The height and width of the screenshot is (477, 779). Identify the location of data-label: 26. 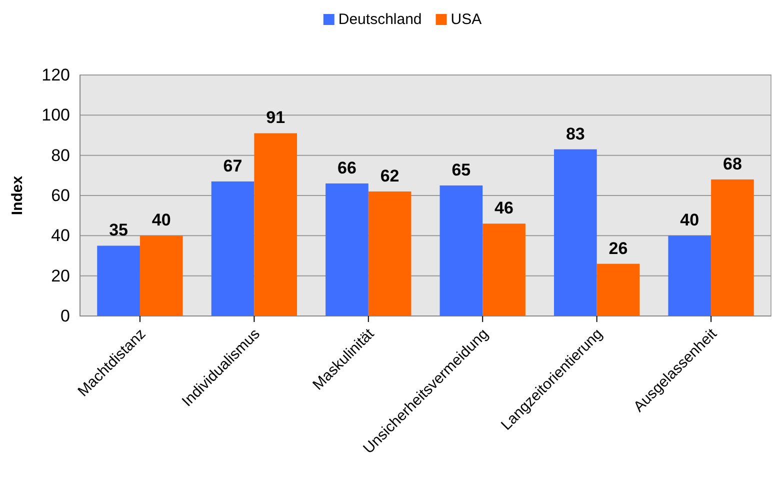
(618, 248).